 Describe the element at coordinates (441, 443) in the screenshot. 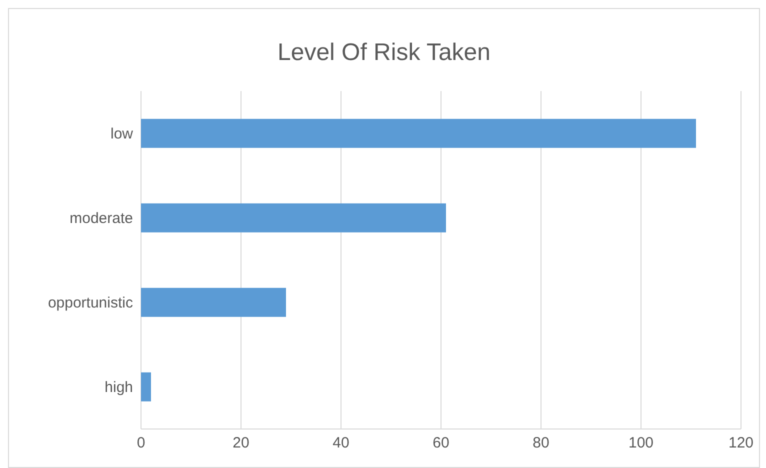

I see `x-tick-label: 60` at that location.